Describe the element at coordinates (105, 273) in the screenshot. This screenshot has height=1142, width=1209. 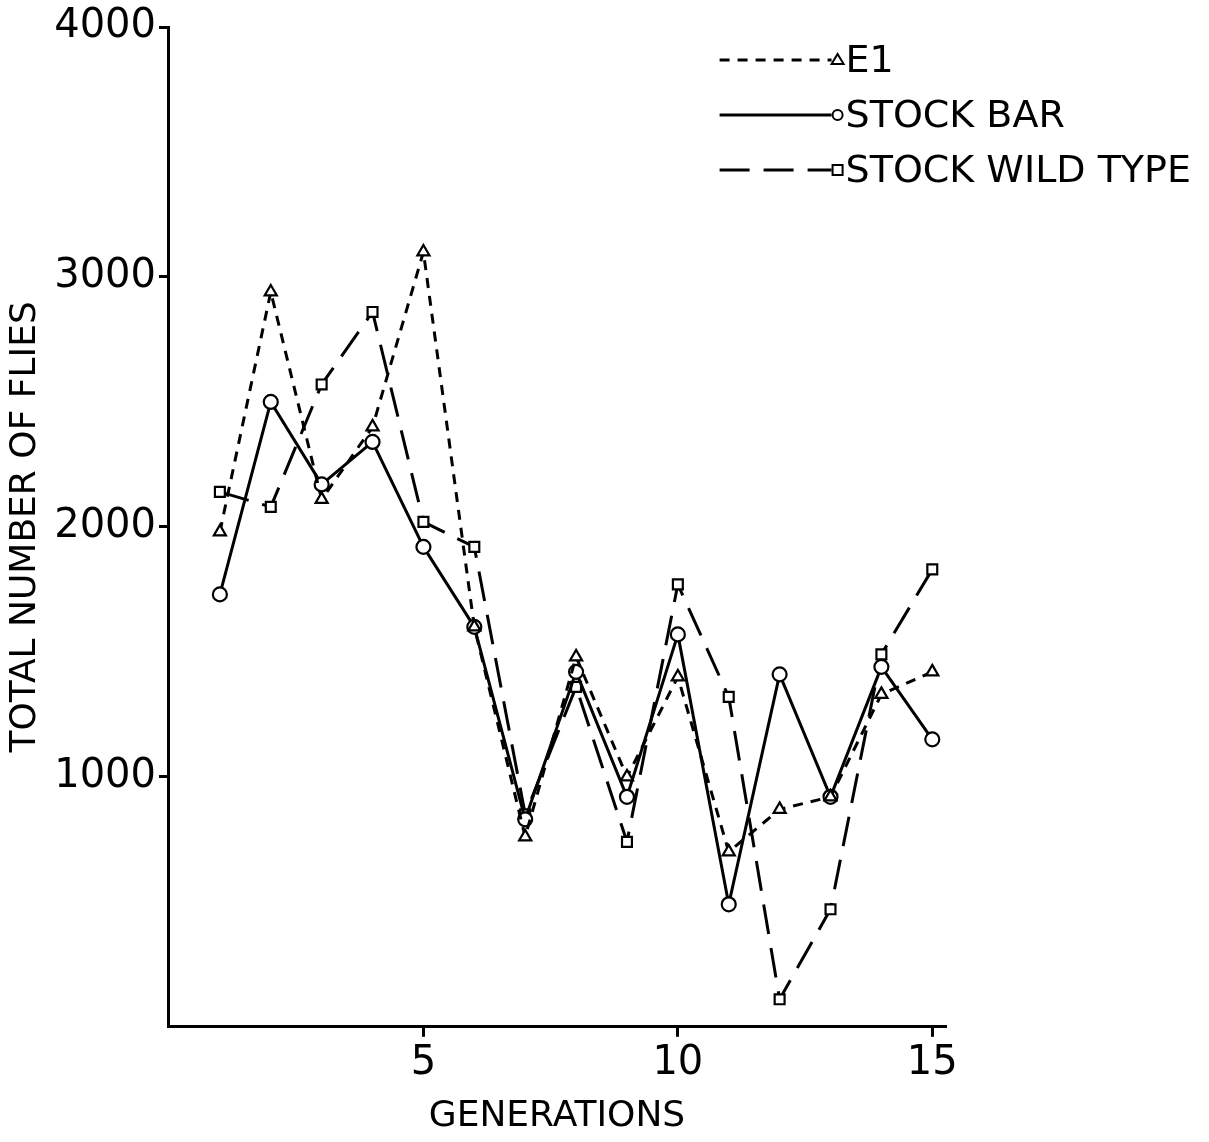
I see `y-tick-label: 3000` at that location.